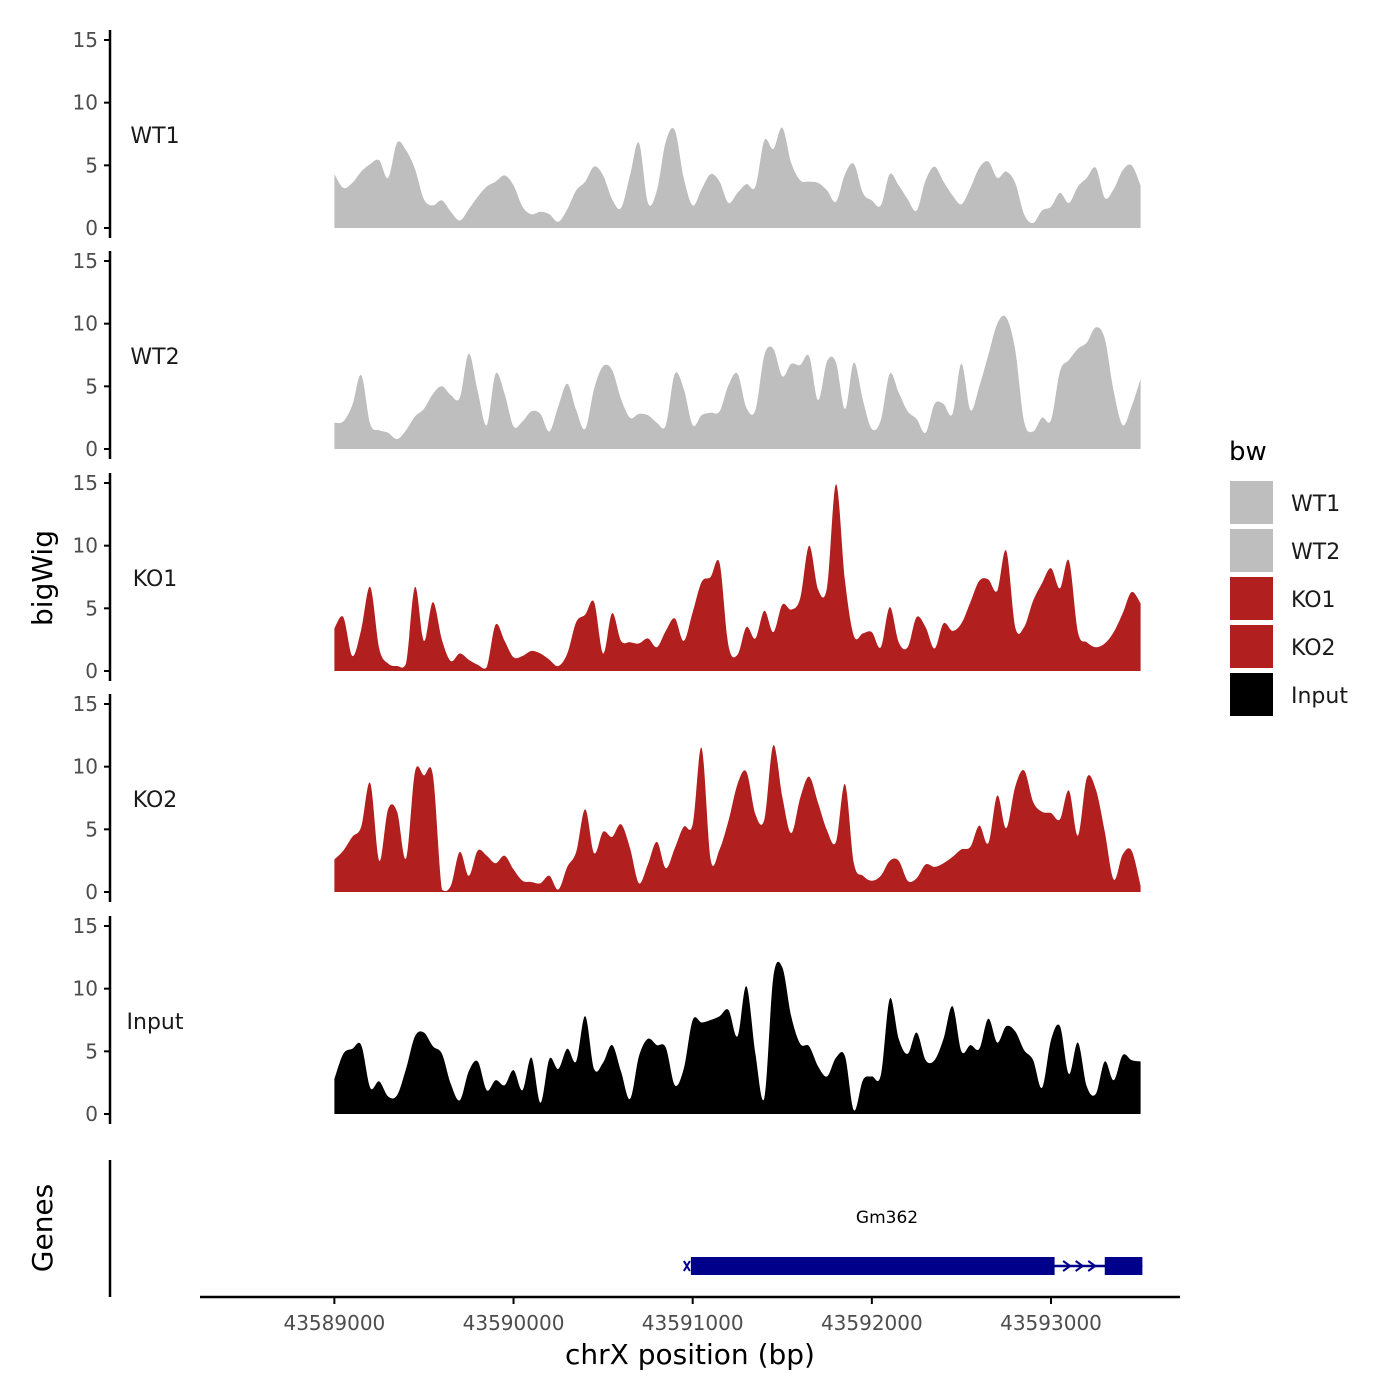 The width and height of the screenshot is (1400, 1400). Describe the element at coordinates (91, 228) in the screenshot. I see `y-tick-label-wt1-0: 0` at that location.